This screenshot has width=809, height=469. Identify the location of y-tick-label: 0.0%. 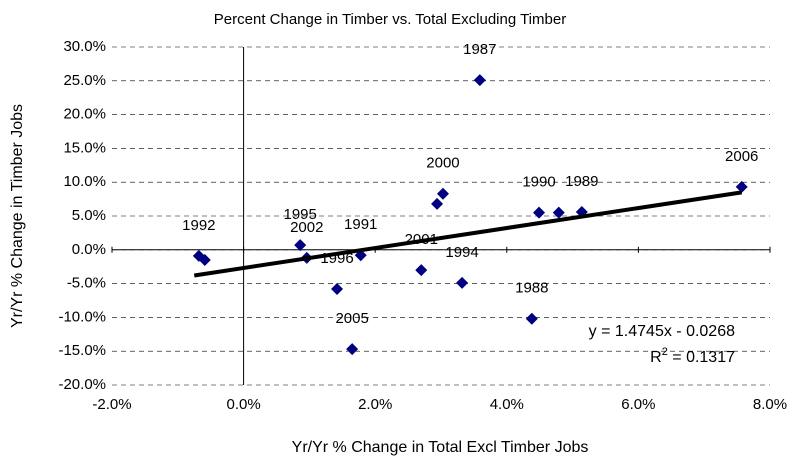
(89, 249).